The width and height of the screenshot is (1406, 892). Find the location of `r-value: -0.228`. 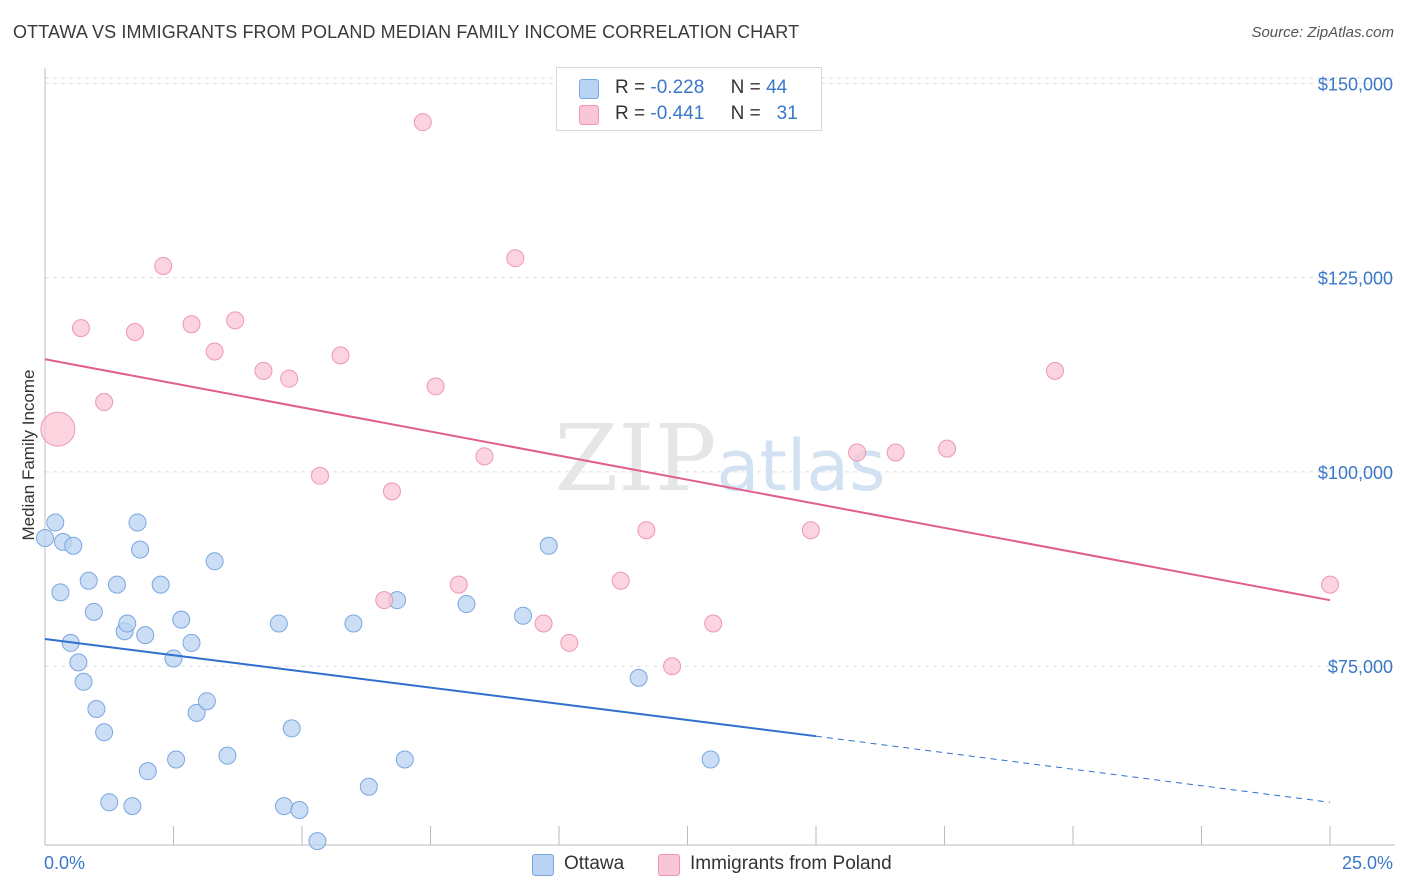

r-value: -0.228 is located at coordinates (677, 87).